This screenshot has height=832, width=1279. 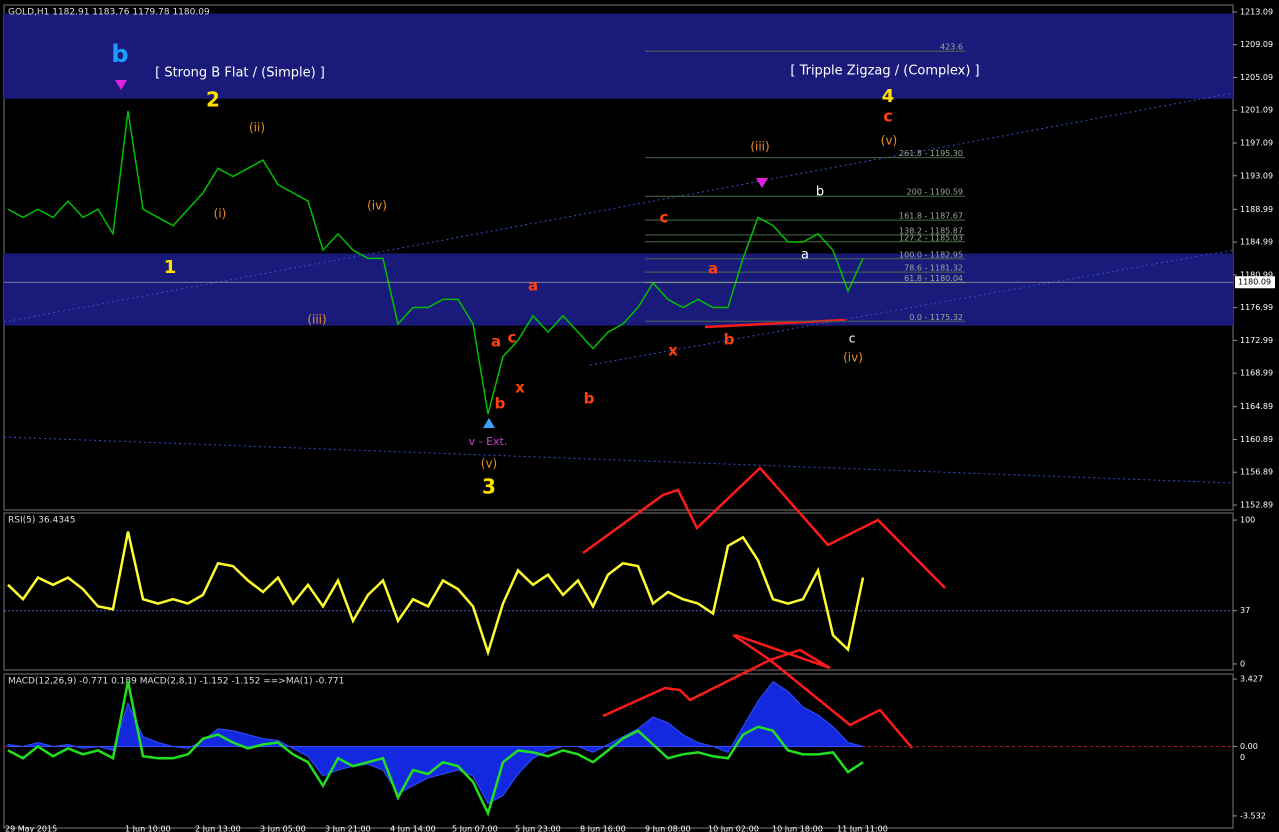 What do you see at coordinates (538, 828) in the screenshot?
I see `x-tick-label: 5 Jun 23:00` at bounding box center [538, 828].